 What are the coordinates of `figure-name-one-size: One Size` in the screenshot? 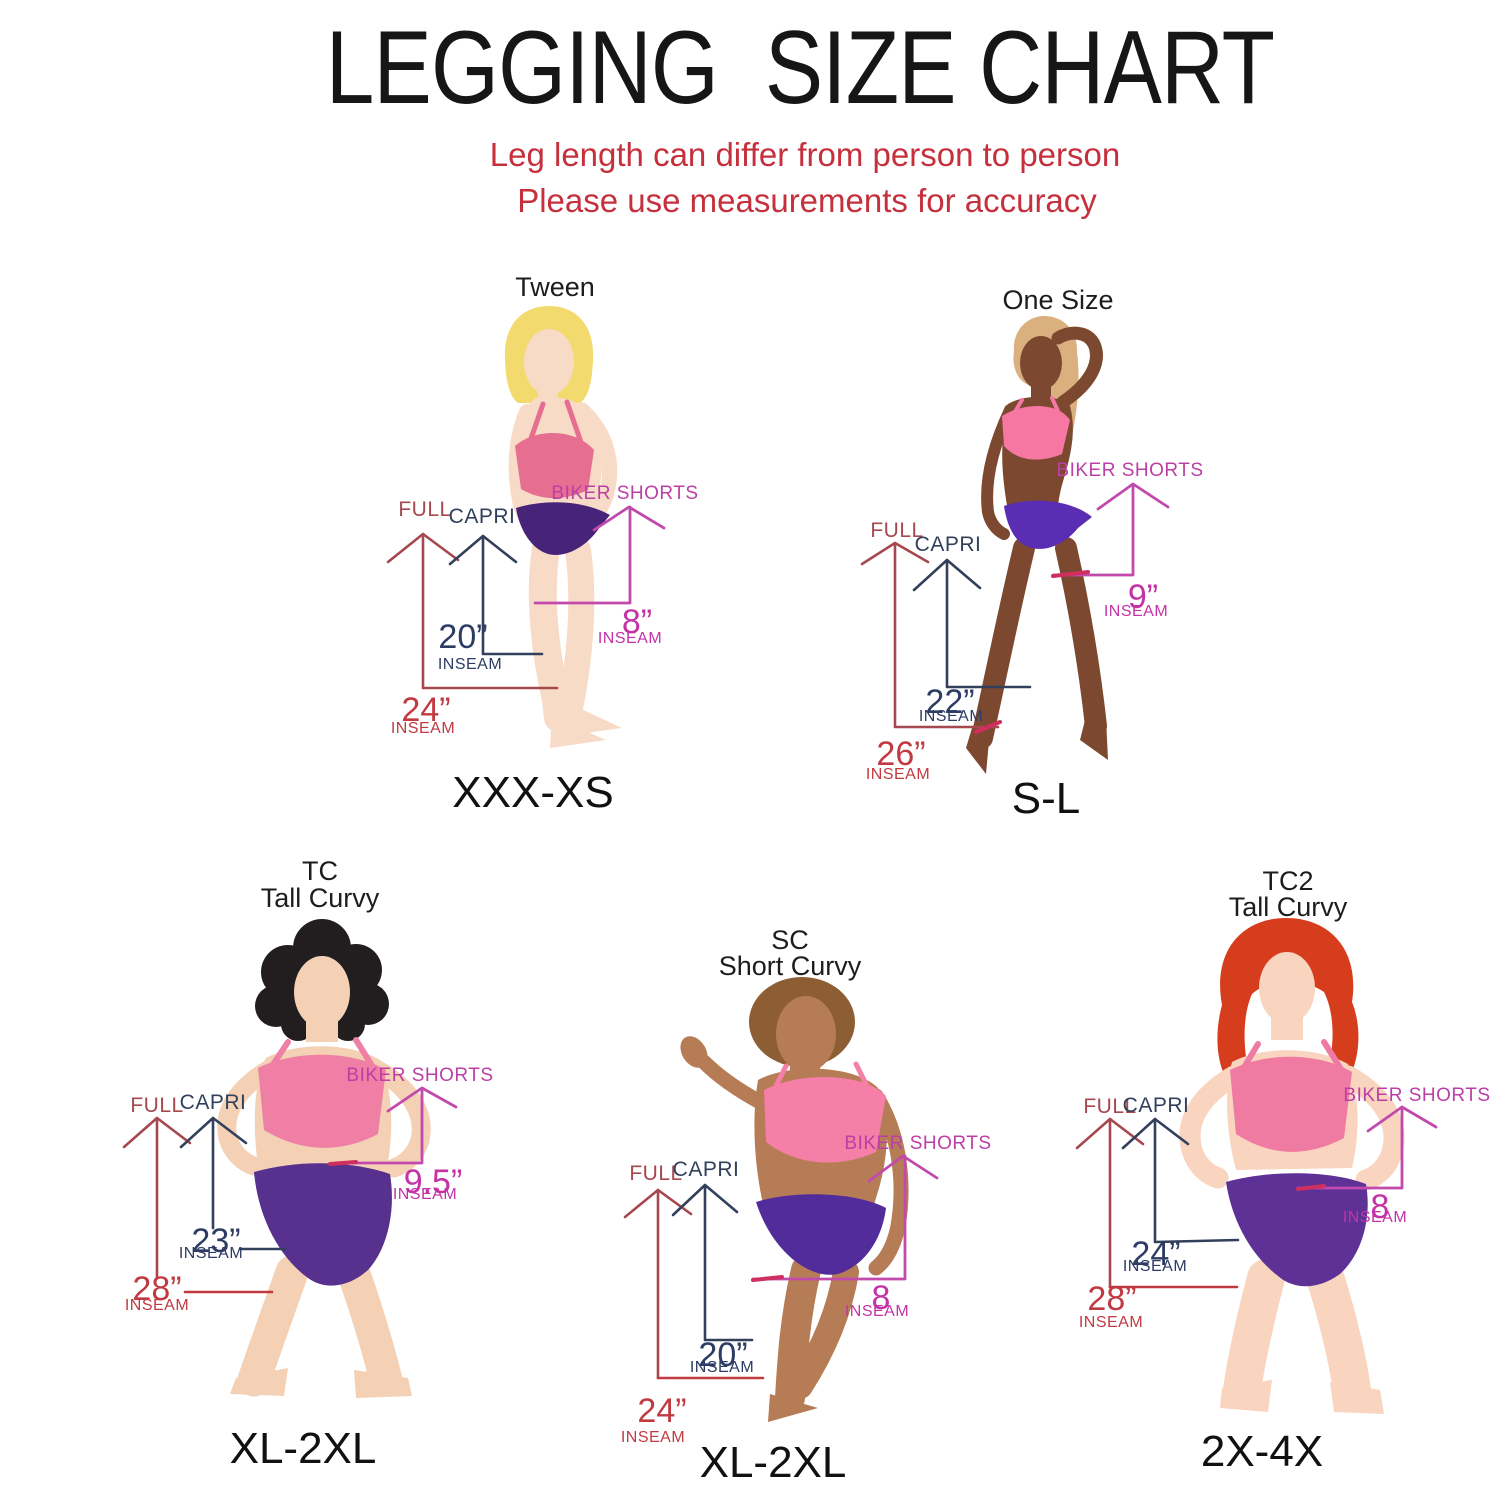 It's located at (1058, 300).